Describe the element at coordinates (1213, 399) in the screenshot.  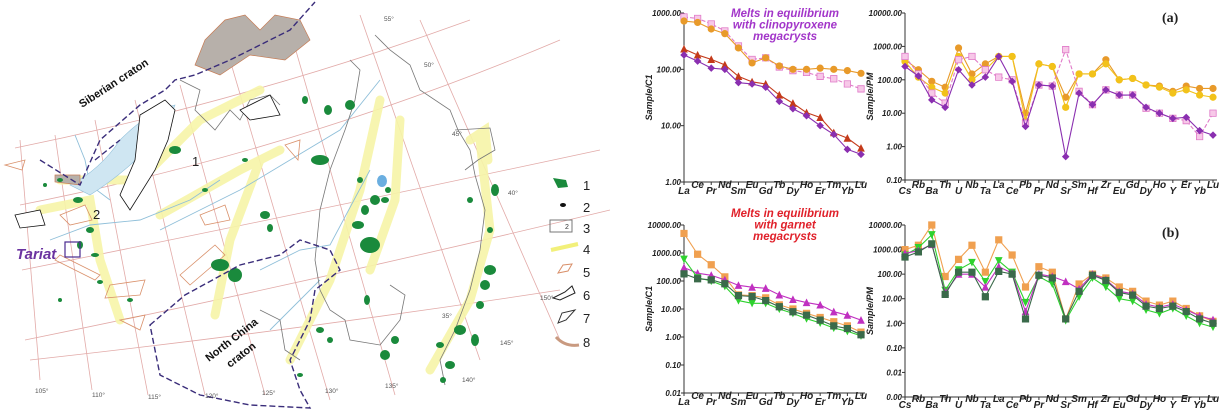
I see `x-tick-label: Lu` at that location.